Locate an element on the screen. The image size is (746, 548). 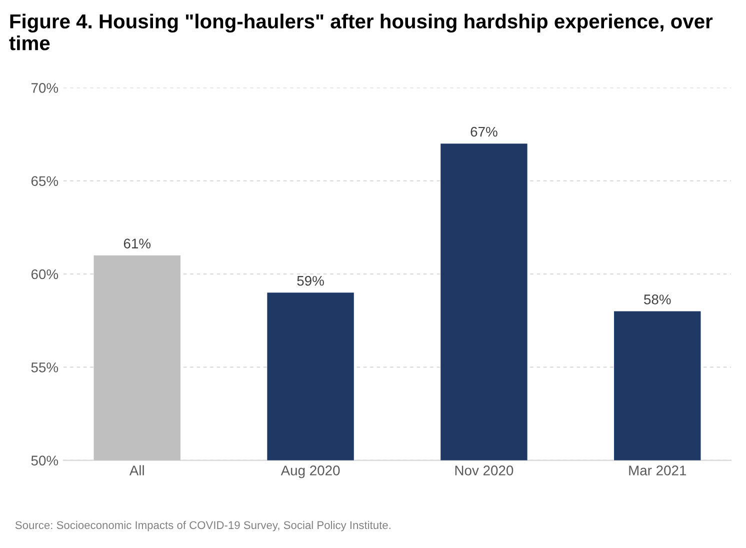
y-tick-label: 65% is located at coordinates (44, 181).